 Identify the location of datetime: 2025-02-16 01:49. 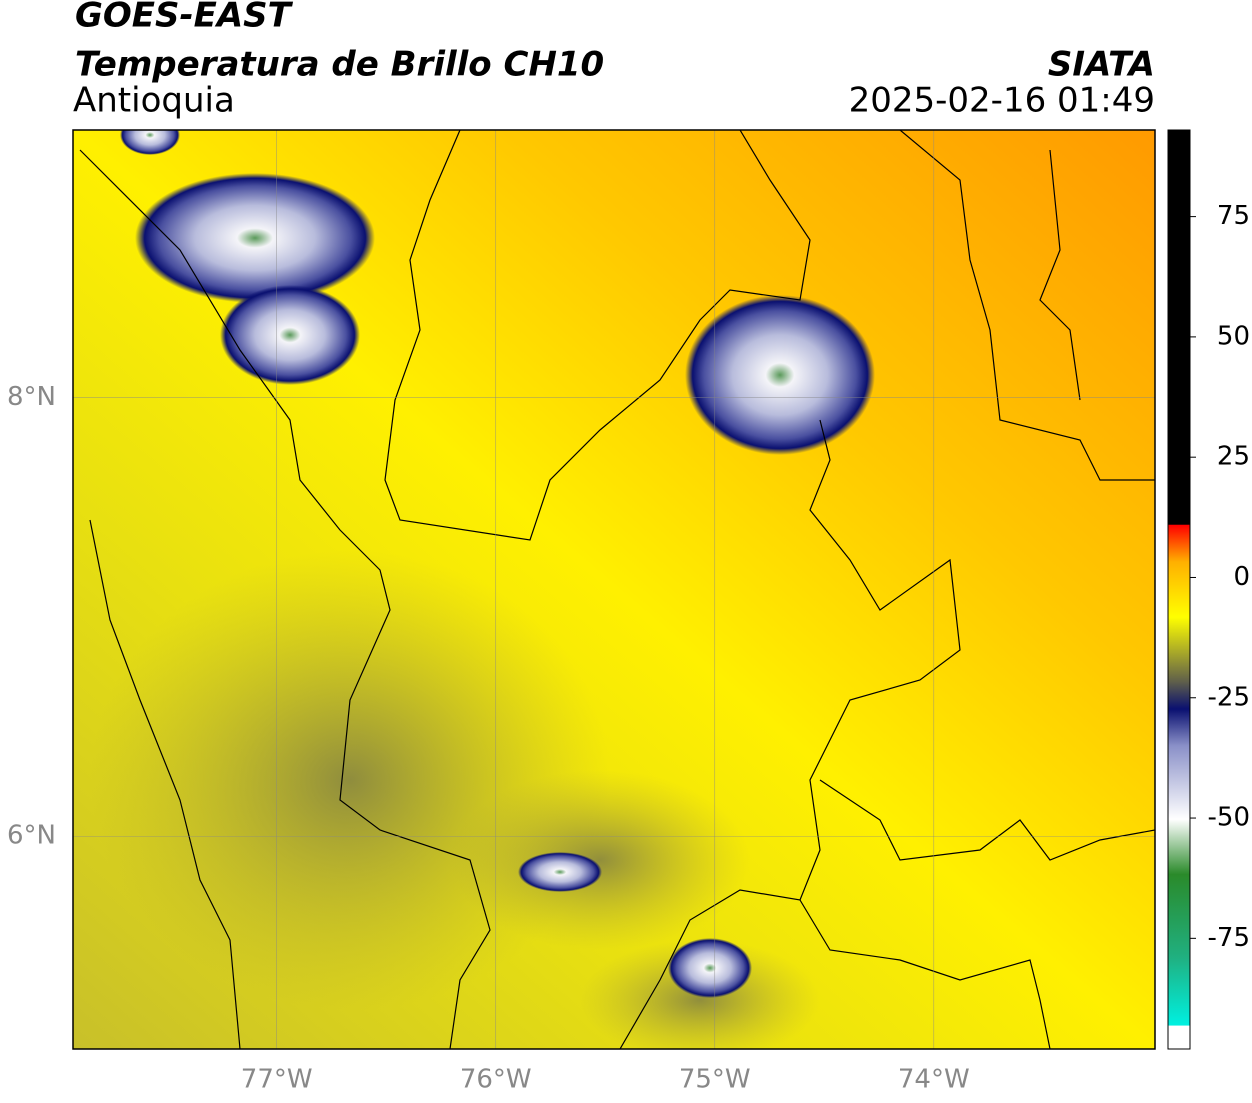
(1002, 101).